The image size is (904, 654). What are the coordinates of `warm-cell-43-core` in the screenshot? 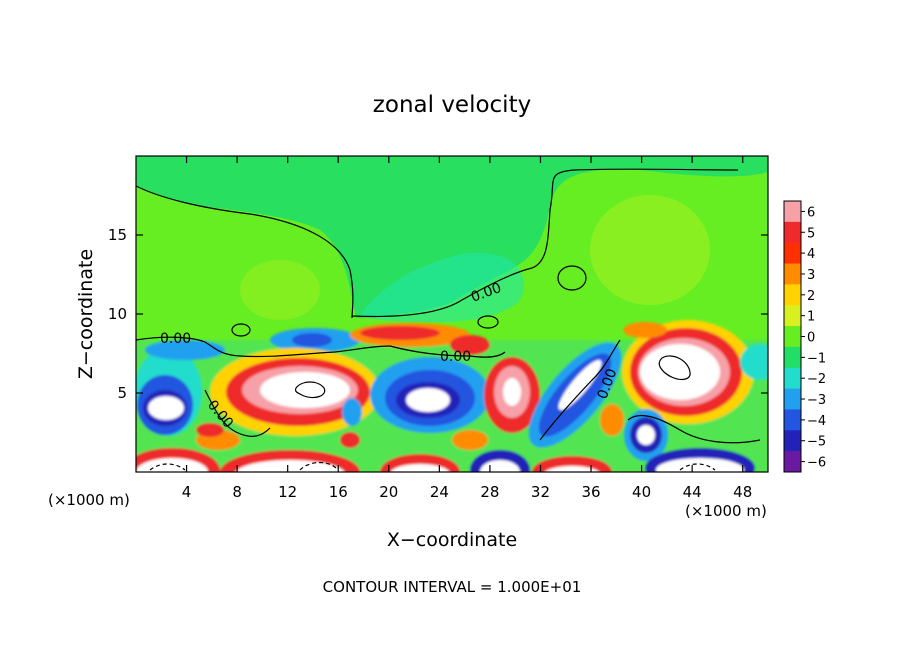 It's located at (680, 372).